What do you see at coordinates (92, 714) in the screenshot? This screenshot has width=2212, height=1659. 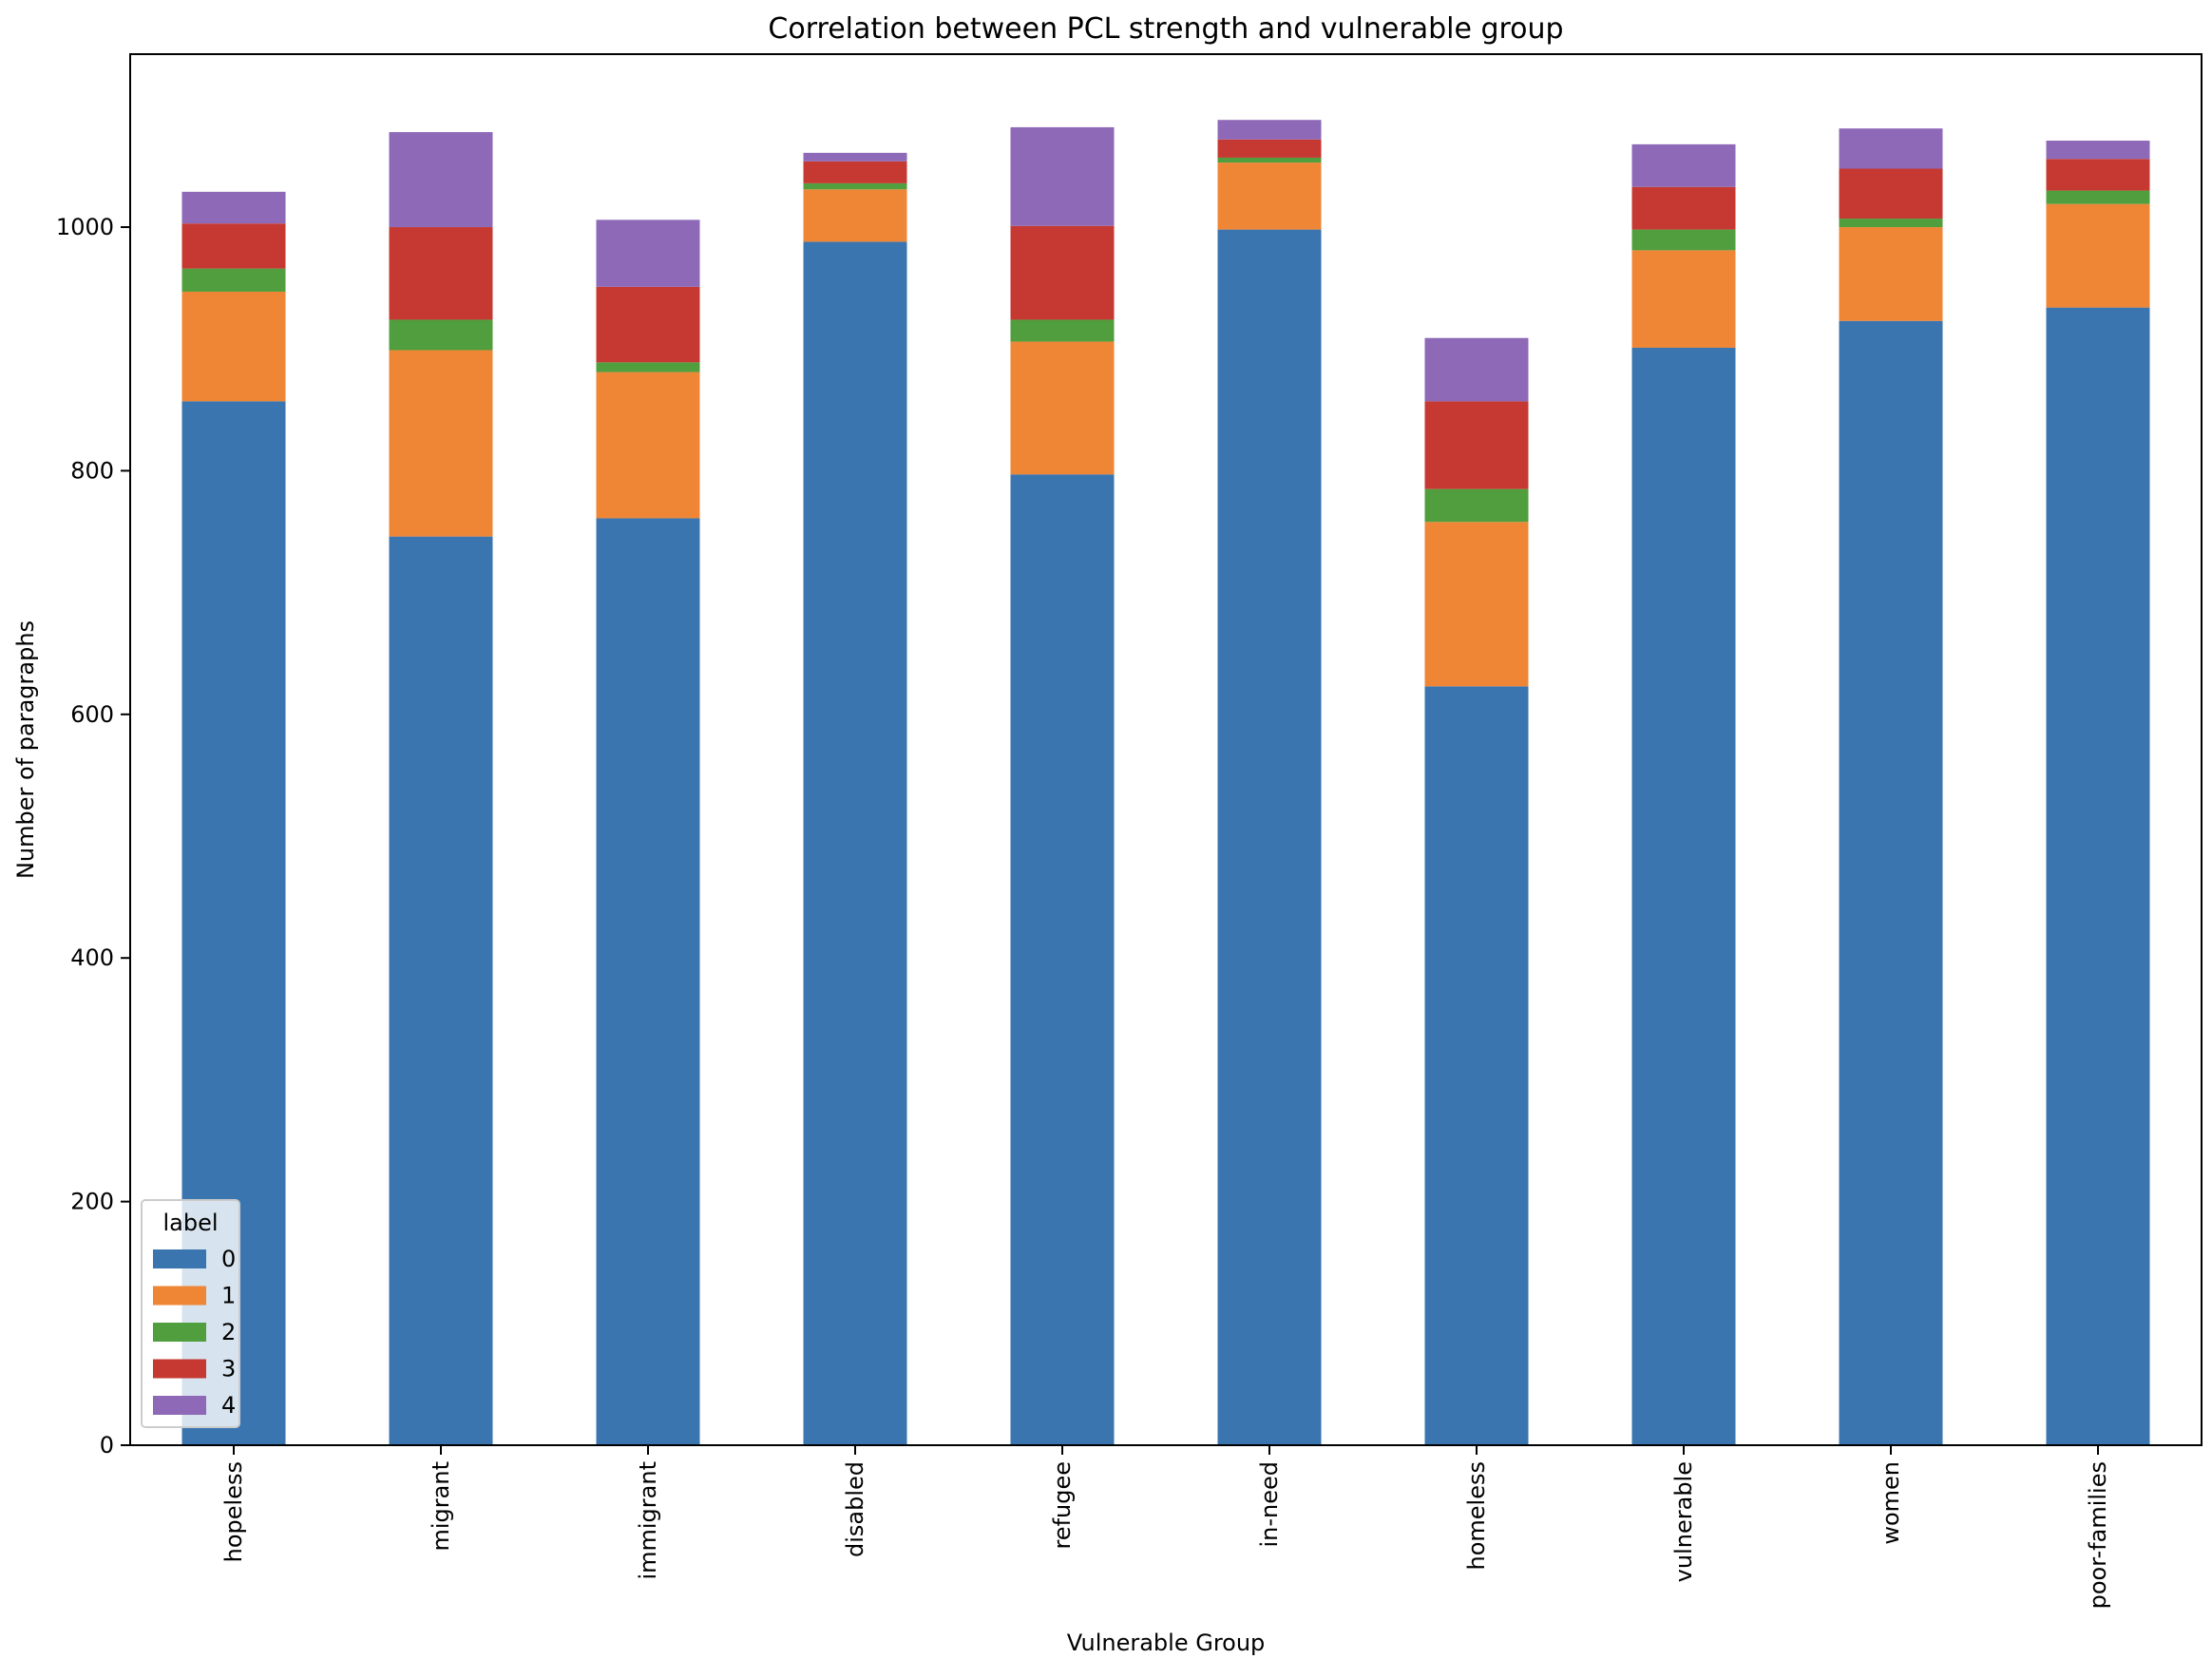 I see `y-tick-label: 600` at bounding box center [92, 714].